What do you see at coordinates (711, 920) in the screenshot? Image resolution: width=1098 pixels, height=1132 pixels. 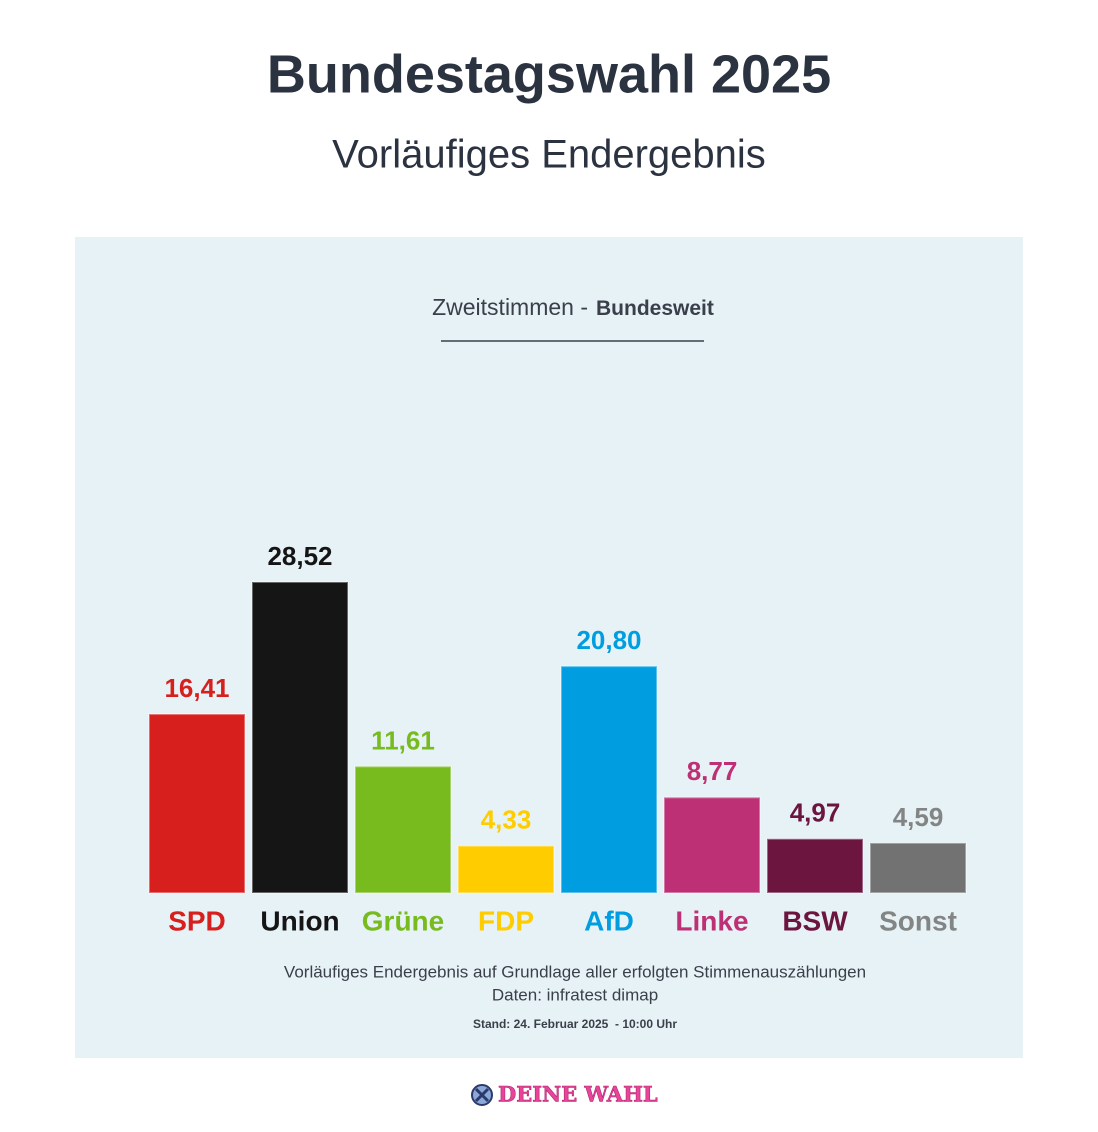 I see `x-tick-label: Linke` at bounding box center [711, 920].